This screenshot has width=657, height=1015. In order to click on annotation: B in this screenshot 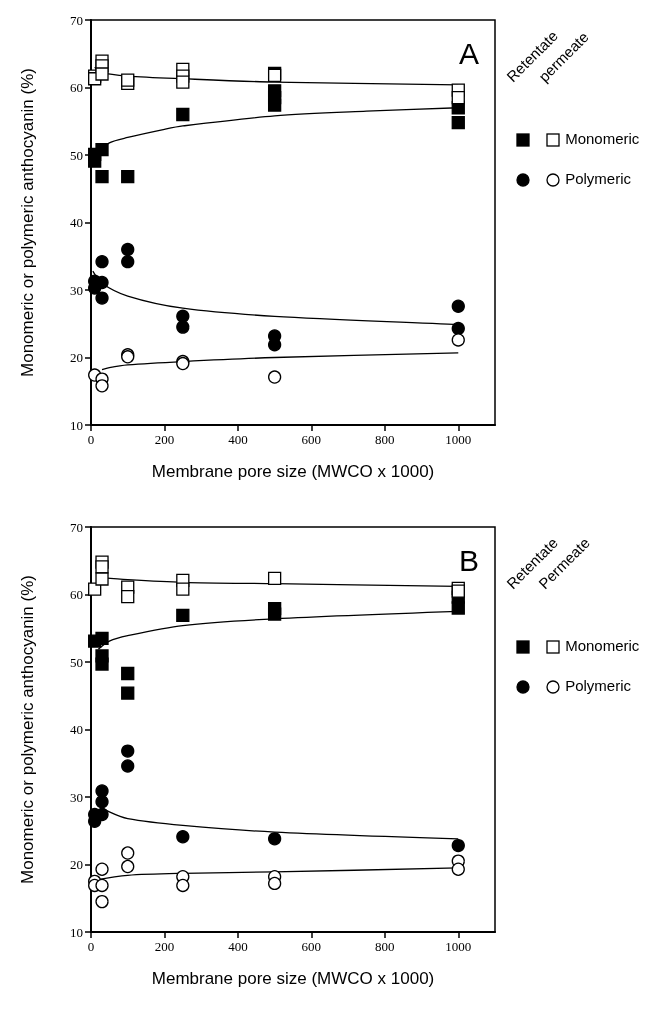, I will do `click(469, 560)`.